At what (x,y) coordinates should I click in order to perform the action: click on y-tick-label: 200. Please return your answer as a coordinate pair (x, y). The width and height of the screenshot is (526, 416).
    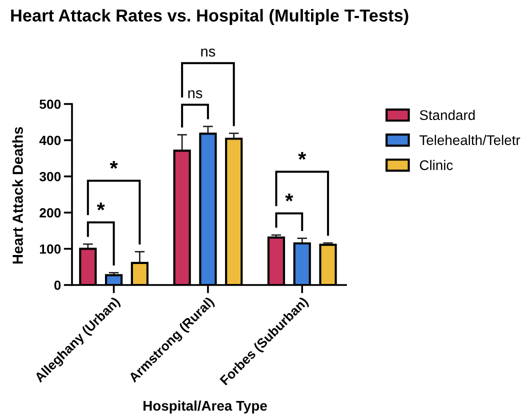
    Looking at the image, I should click on (50, 213).